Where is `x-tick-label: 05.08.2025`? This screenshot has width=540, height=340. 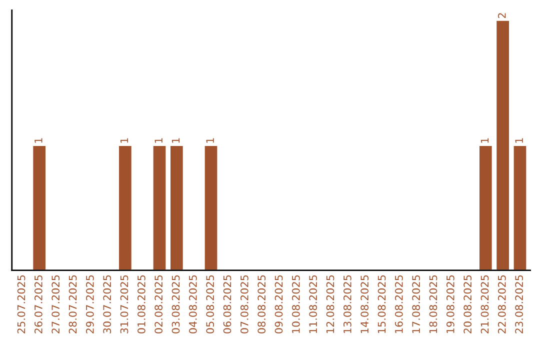 x-tick-label: 05.08.2025 is located at coordinates (210, 304).